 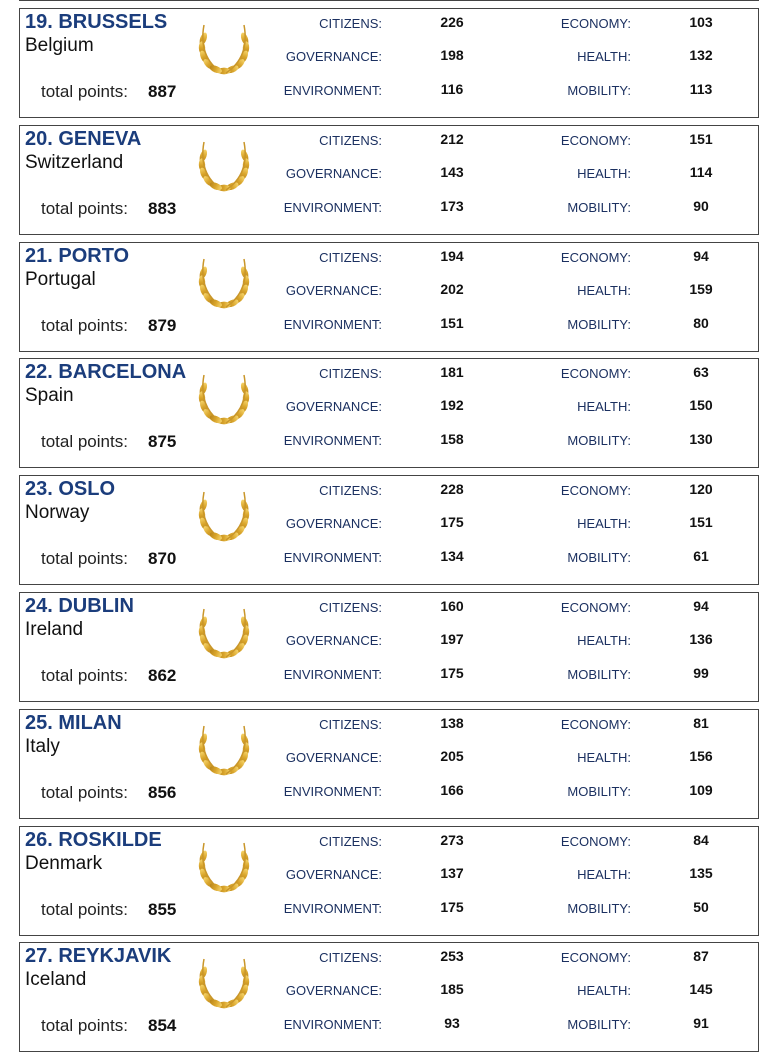 I want to click on metric-value: 212, so click(x=452, y=138).